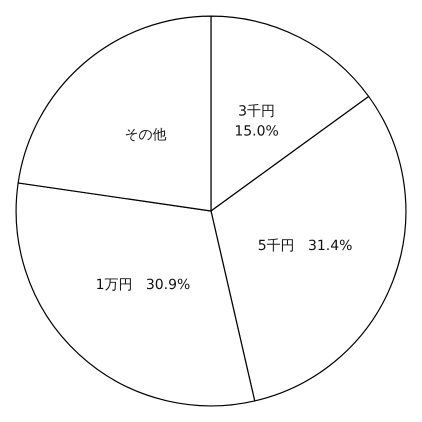  I want to click on data-label: 15.0%, so click(256, 132).